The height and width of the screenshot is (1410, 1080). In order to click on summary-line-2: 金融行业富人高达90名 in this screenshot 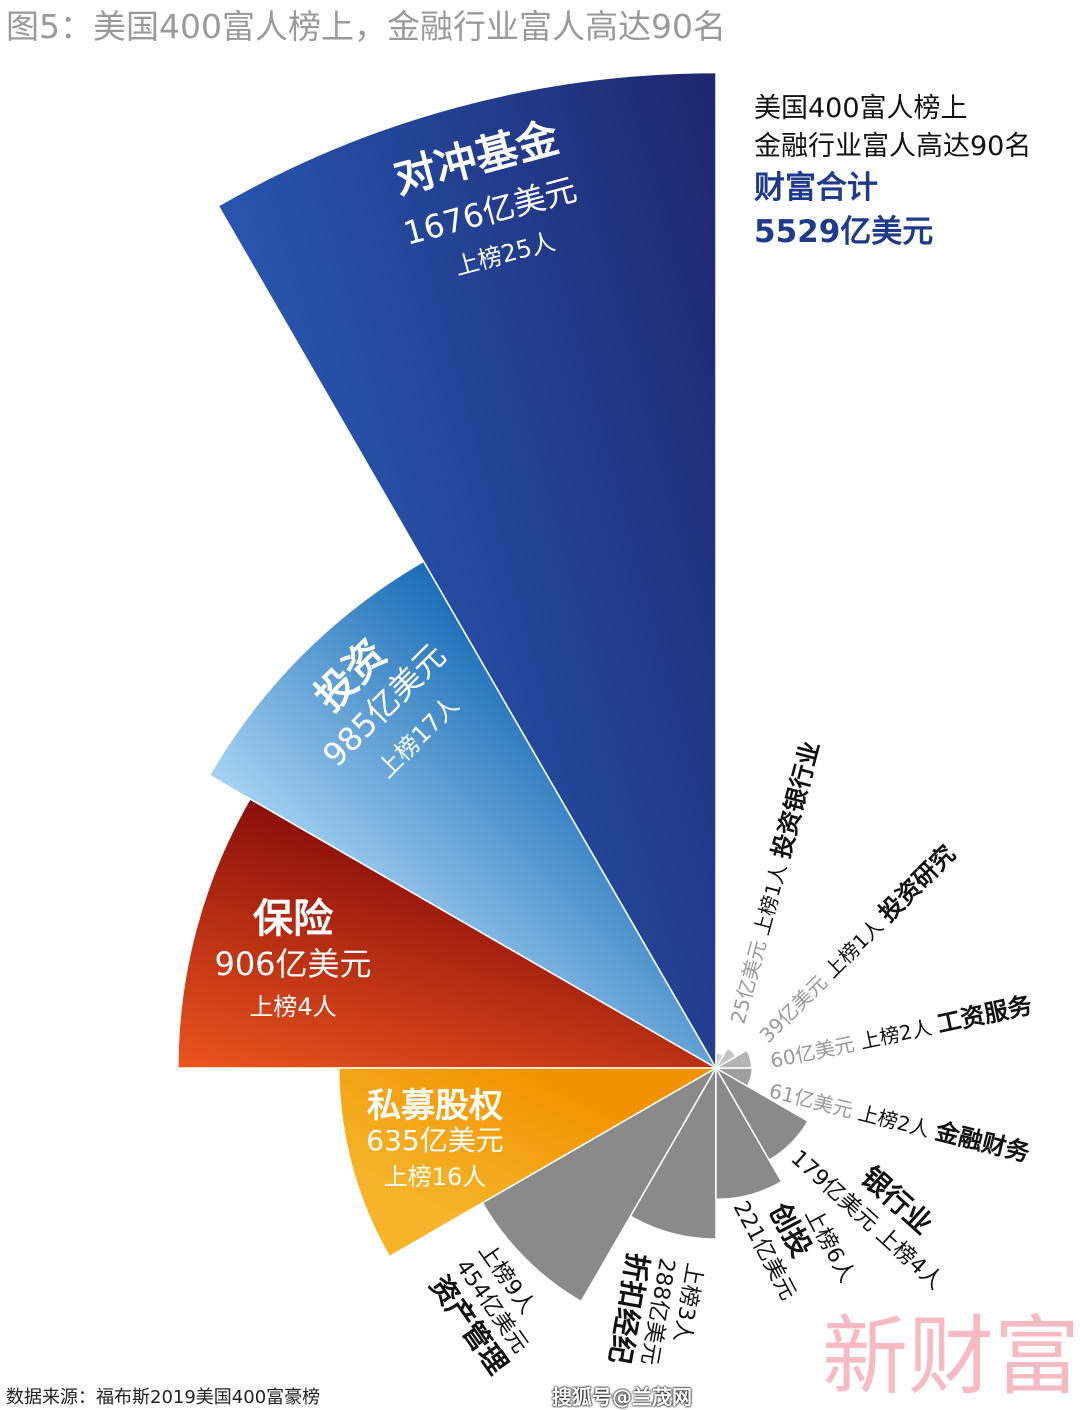, I will do `click(893, 146)`.